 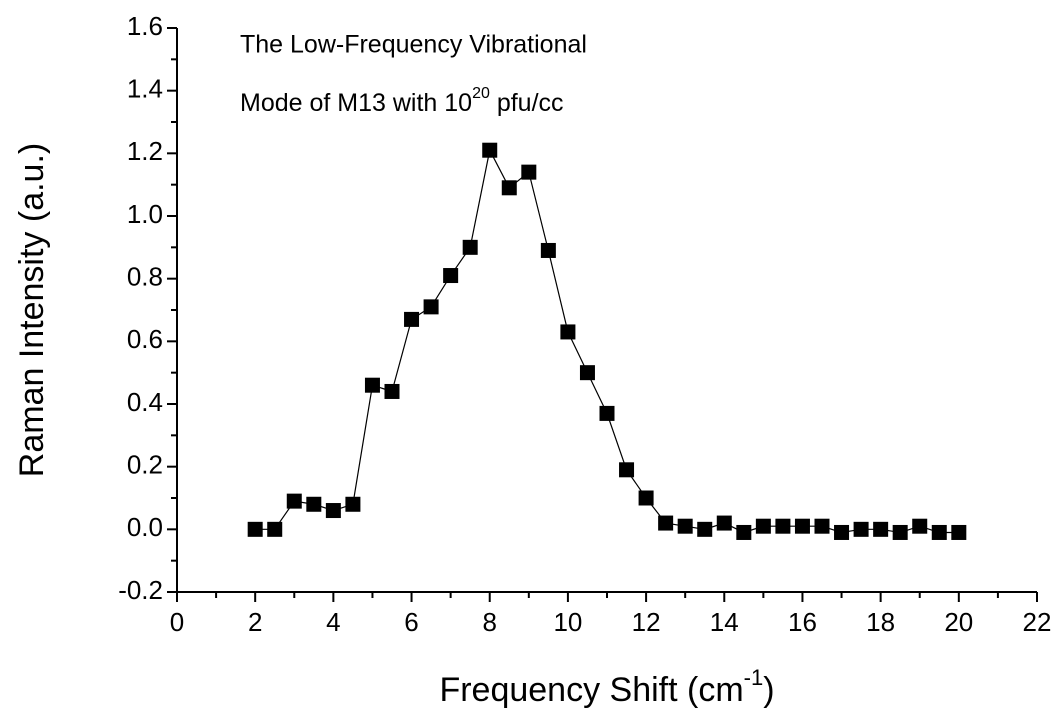 What do you see at coordinates (177, 622) in the screenshot?
I see `x-tick-label: 0` at bounding box center [177, 622].